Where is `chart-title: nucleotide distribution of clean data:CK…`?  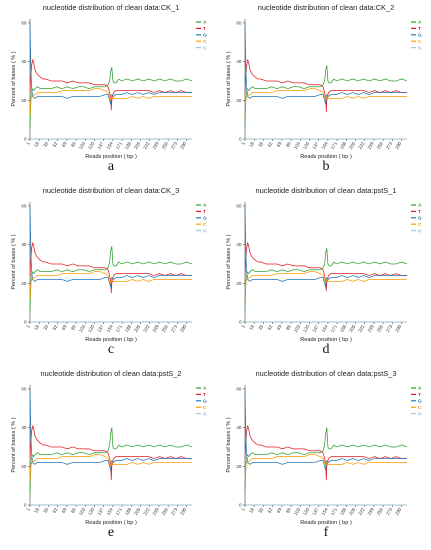
chart-title: nucleotide distribution of clean data:CK… is located at coordinates (326, 7).